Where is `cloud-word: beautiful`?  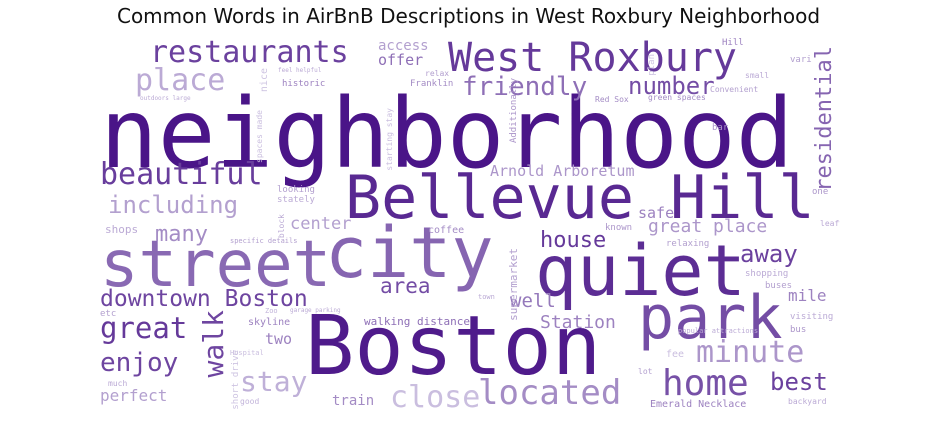
cloud-word: beautiful is located at coordinates (181, 174).